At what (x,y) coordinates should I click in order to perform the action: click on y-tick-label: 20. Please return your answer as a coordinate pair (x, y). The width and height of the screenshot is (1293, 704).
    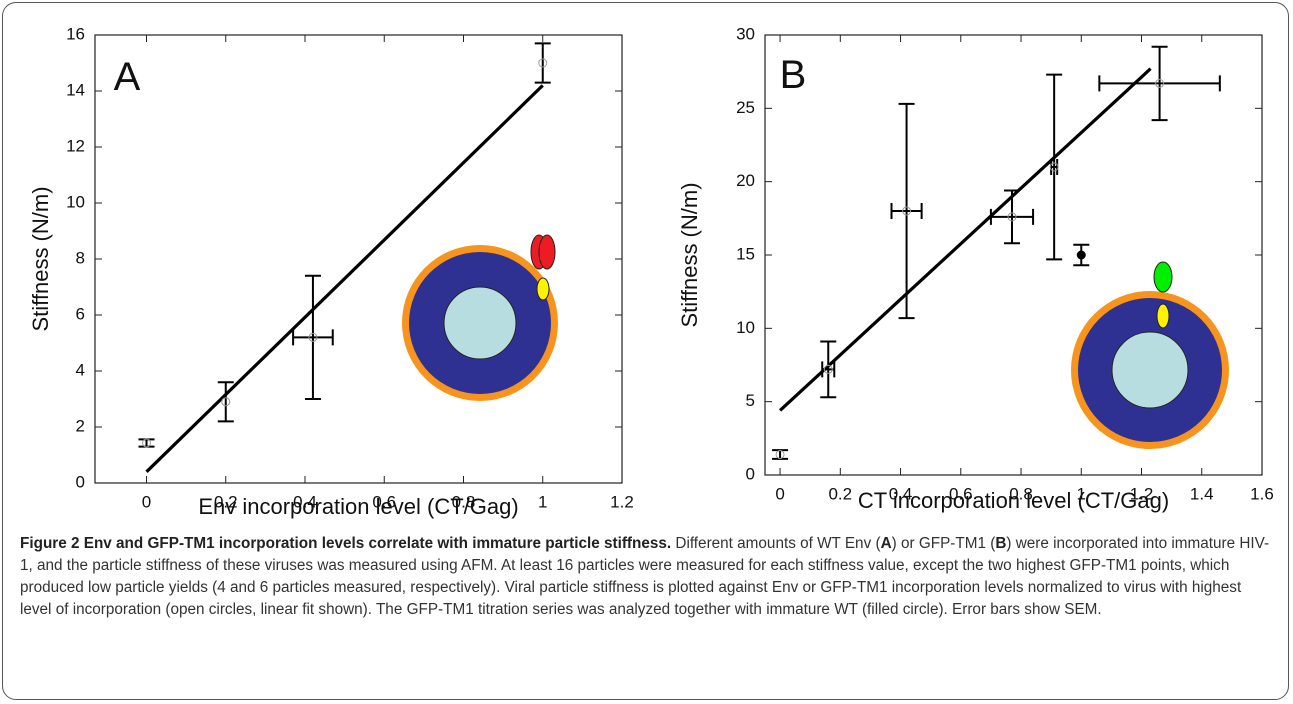
    Looking at the image, I should click on (745, 180).